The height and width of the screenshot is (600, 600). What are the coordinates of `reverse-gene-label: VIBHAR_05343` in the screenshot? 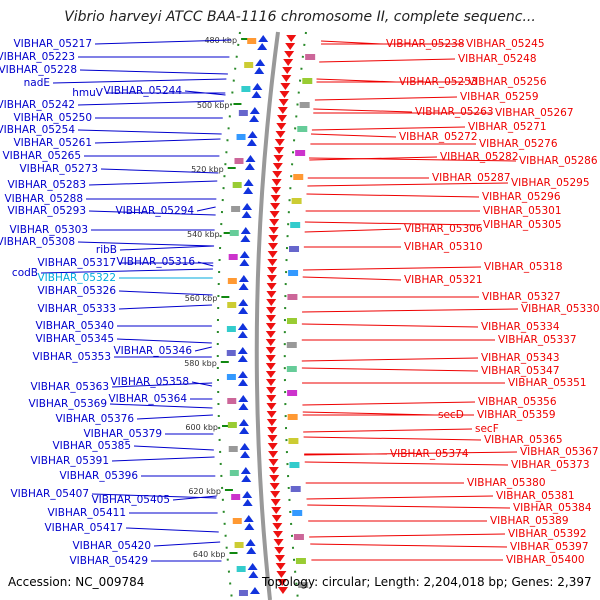 It's located at (520, 358).